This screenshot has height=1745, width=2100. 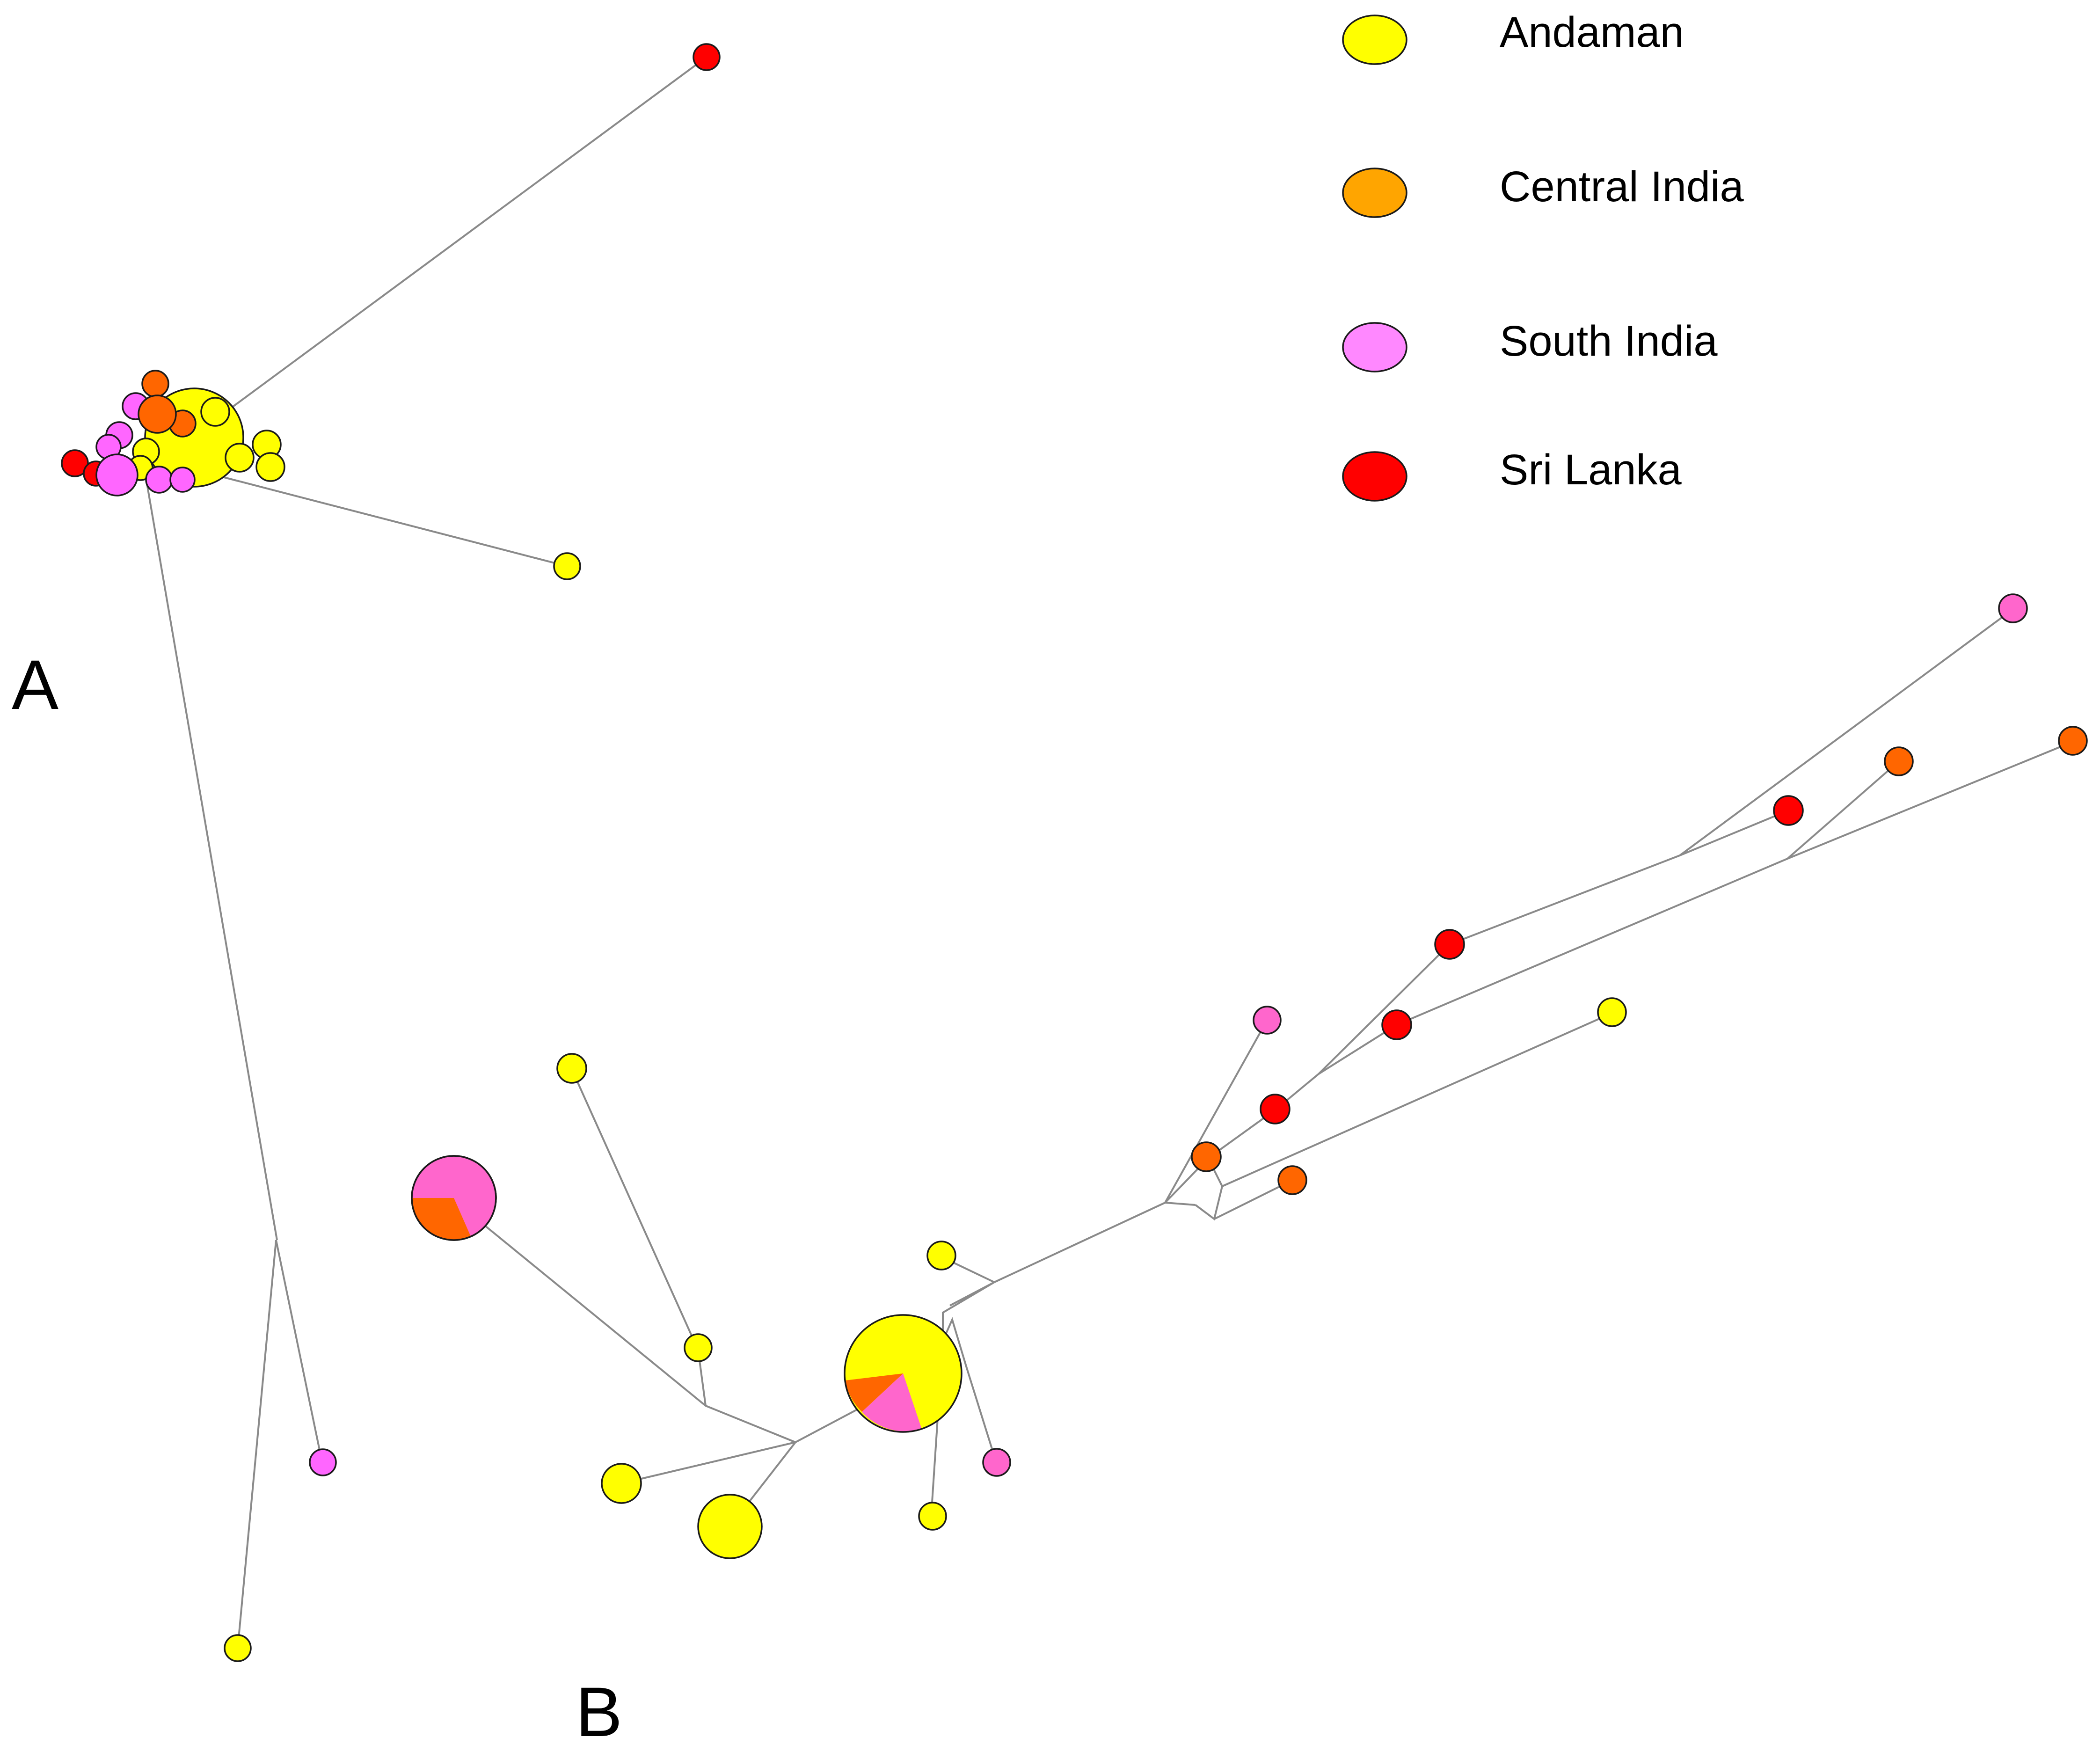 I want to click on legend-swatch-south-india, so click(x=1374, y=347).